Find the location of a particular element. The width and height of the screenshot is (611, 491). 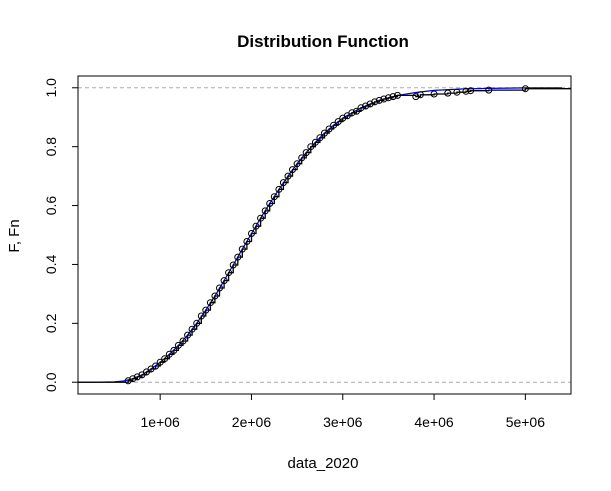

chart-title: Distribution Function is located at coordinates (323, 41).